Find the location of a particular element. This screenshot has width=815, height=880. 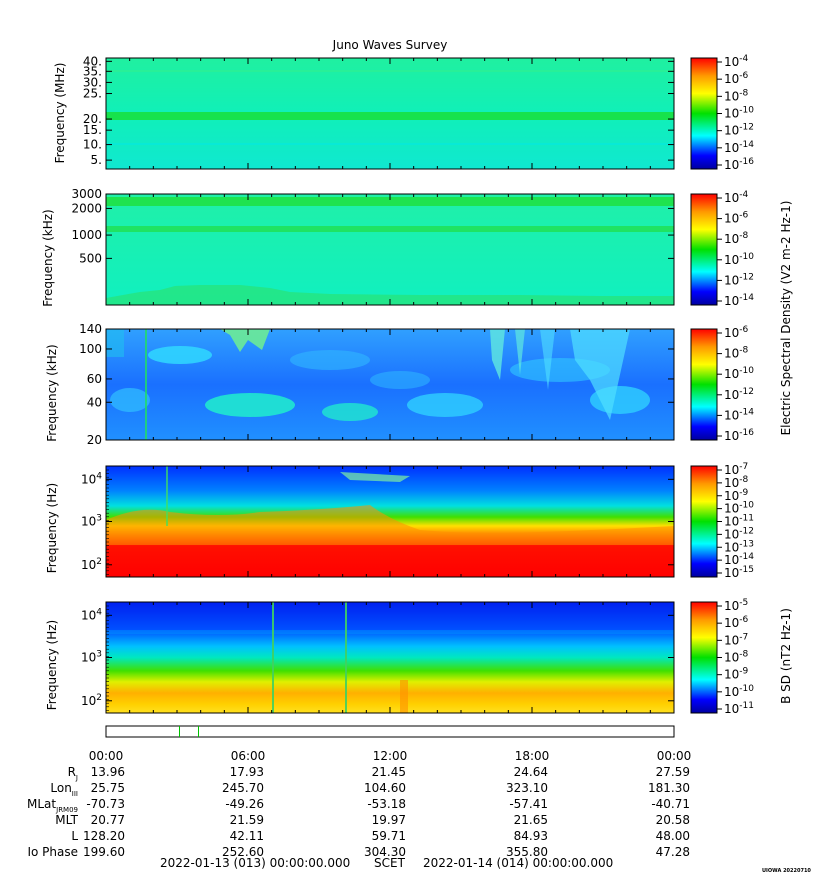

ephemeris-value: 13.96 is located at coordinates (108, 772).